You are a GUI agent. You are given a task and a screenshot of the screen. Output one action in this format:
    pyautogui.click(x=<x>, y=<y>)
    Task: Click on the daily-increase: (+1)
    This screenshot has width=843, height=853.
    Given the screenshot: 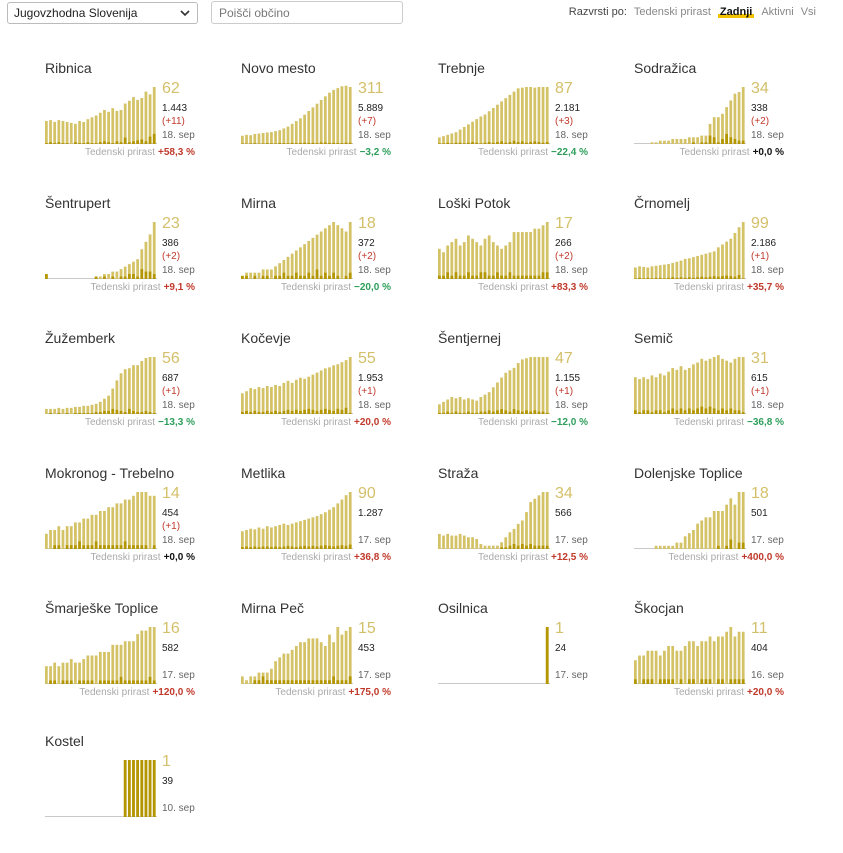 What is the action you would take?
    pyautogui.click(x=171, y=391)
    